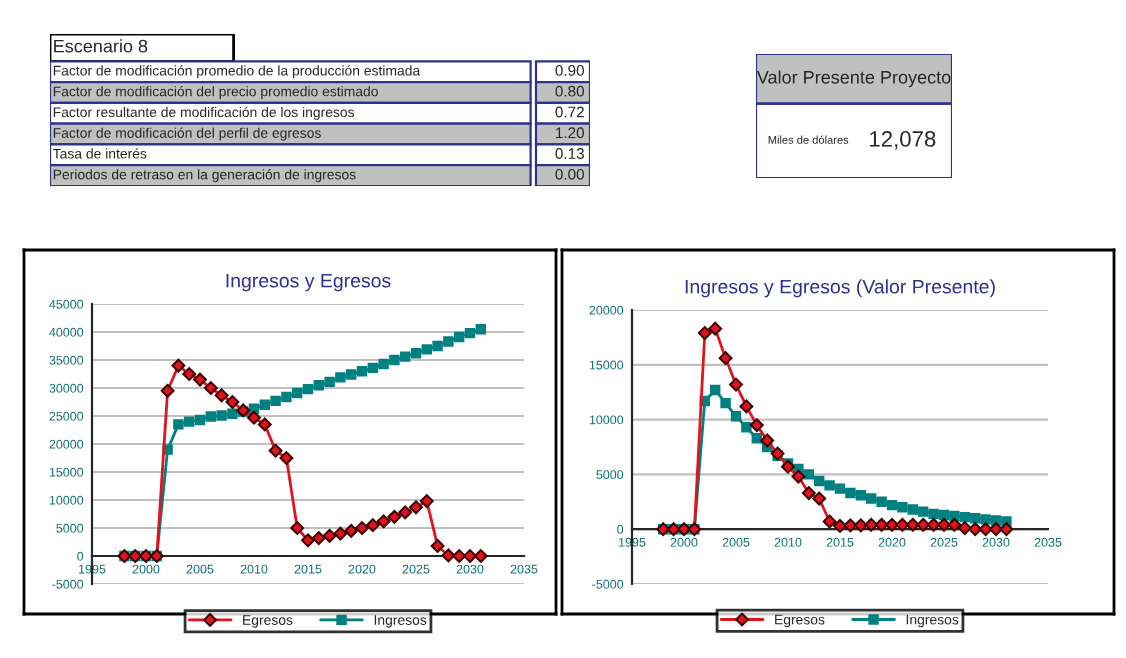 This screenshot has width=1126, height=658. Describe the element at coordinates (853, 79) in the screenshot. I see `text: Valor Presente Proyecto` at that location.